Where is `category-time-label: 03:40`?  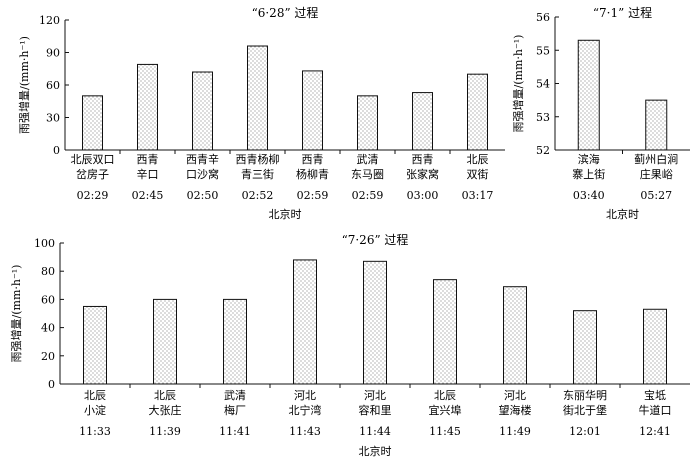 category-time-label: 03:40 is located at coordinates (589, 195).